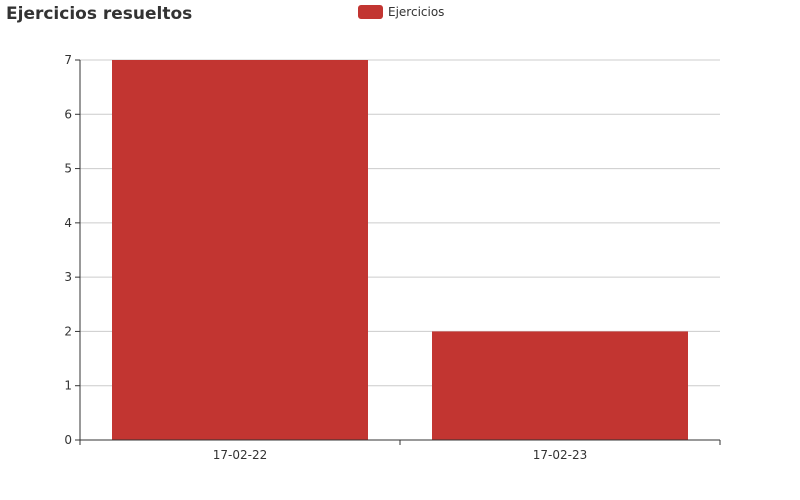 The height and width of the screenshot is (500, 800). I want to click on y-tick-label: 5, so click(68, 169).